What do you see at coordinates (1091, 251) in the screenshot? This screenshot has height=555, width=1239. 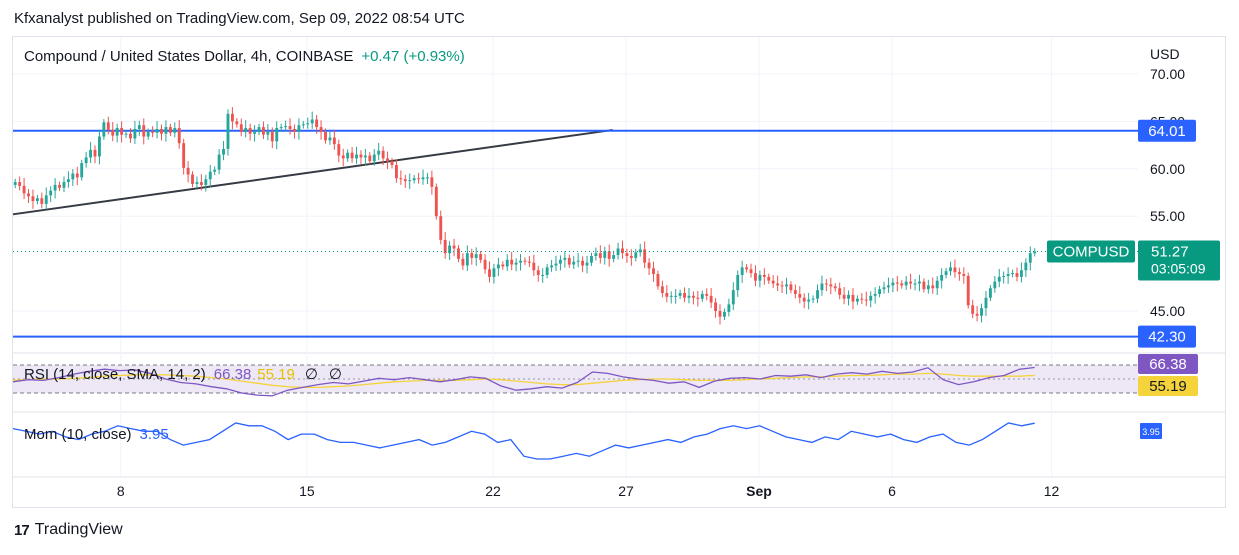 I see `symbol-tag` at bounding box center [1091, 251].